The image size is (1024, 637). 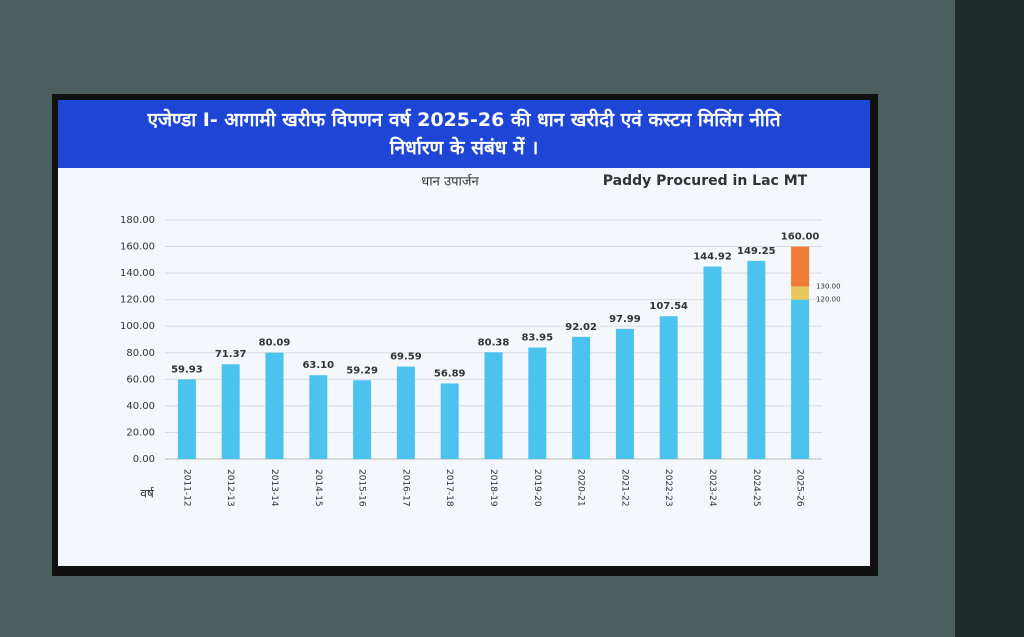 I want to click on data-label: 97.99, so click(x=625, y=319).